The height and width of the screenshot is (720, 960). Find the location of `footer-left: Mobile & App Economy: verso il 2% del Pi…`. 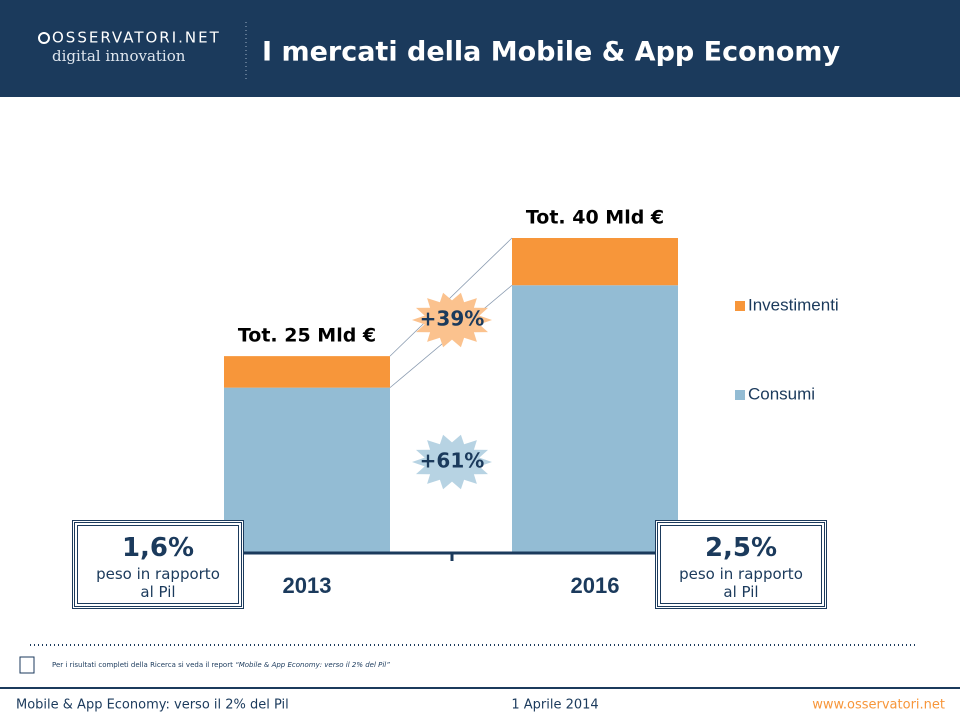

footer-left: Mobile & App Economy: verso il 2% del Pi… is located at coordinates (152, 705).